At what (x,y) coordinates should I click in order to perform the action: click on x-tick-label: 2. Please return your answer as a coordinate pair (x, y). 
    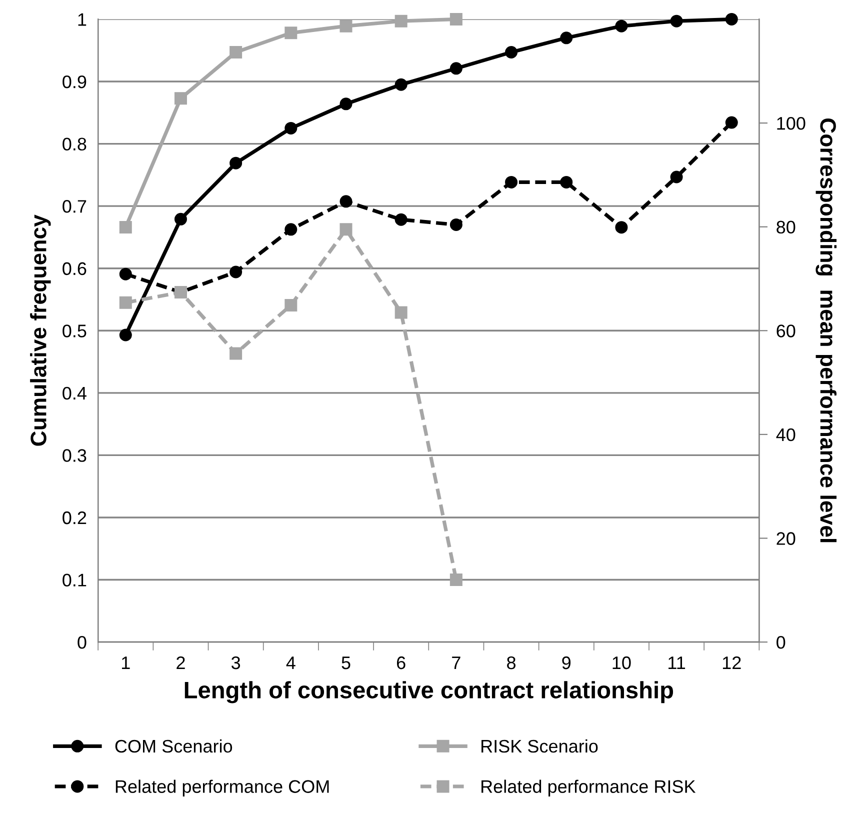
    Looking at the image, I should click on (180, 663).